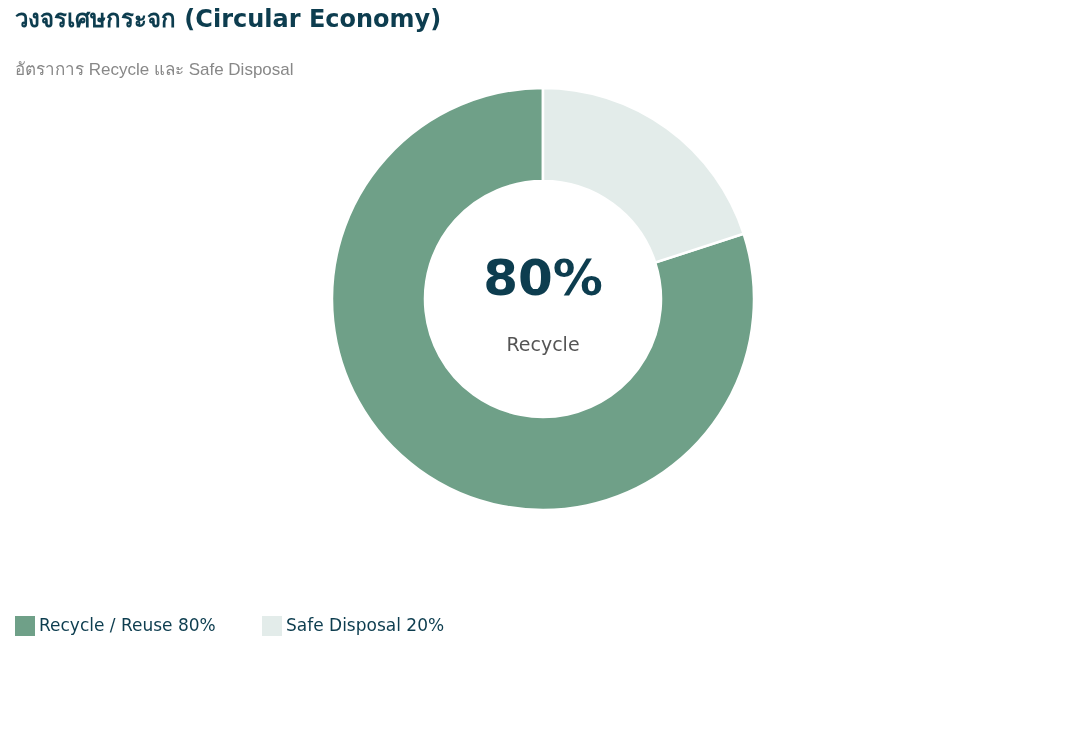 Image resolution: width=1086 pixels, height=740 pixels. What do you see at coordinates (154, 69) in the screenshot?
I see `chart-subtitle: อัตราการ Recycle และ Safe Disposal` at bounding box center [154, 69].